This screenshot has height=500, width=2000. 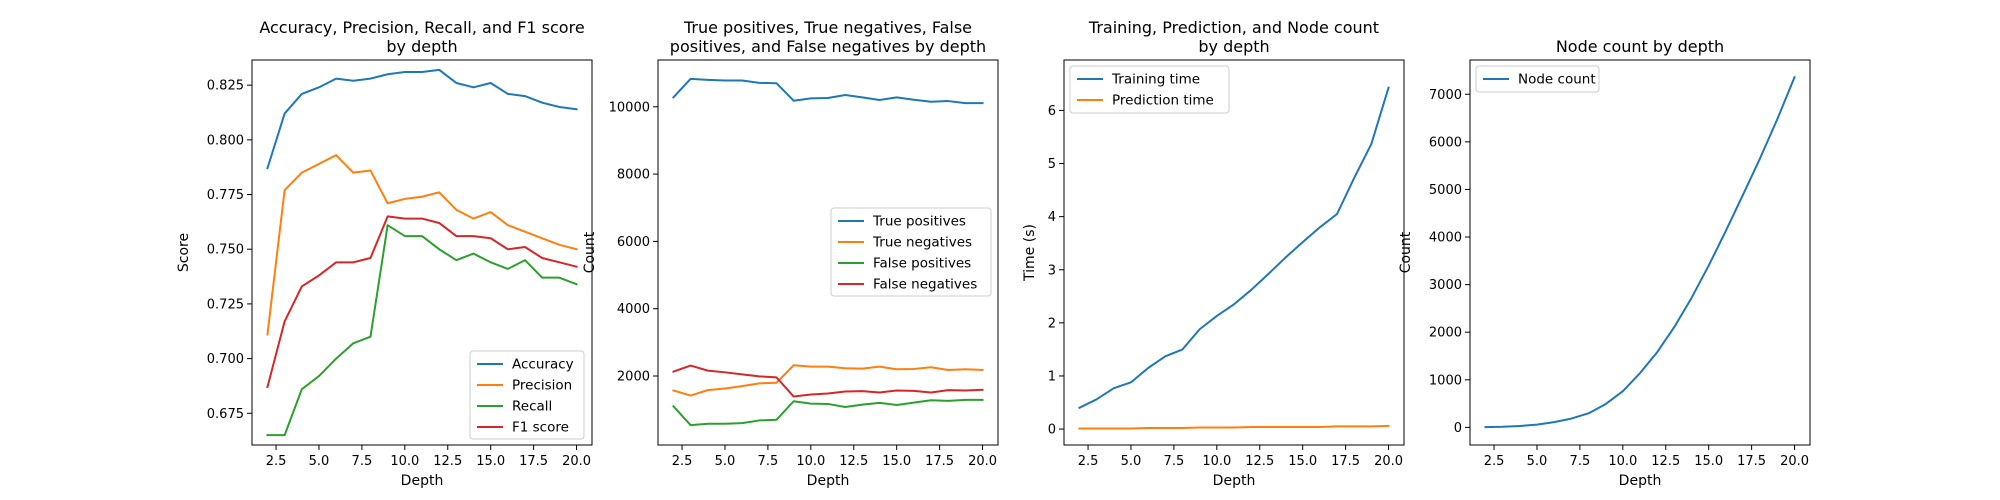 I want to click on y-tick-label: 0.700, so click(x=225, y=359).